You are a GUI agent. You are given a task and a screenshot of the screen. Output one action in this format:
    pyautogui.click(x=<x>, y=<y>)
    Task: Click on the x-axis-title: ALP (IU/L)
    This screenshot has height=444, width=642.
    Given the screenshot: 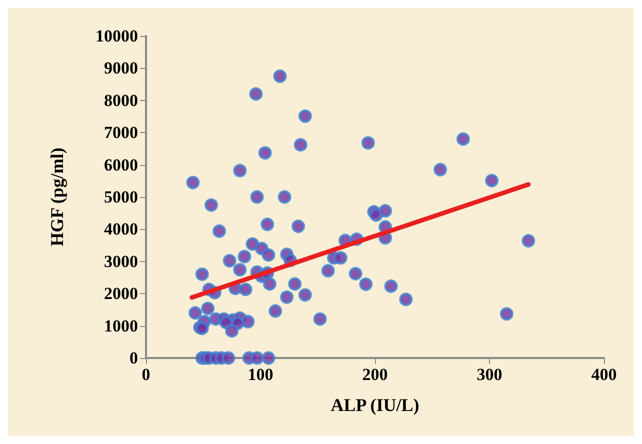 What is the action you would take?
    pyautogui.click(x=375, y=405)
    